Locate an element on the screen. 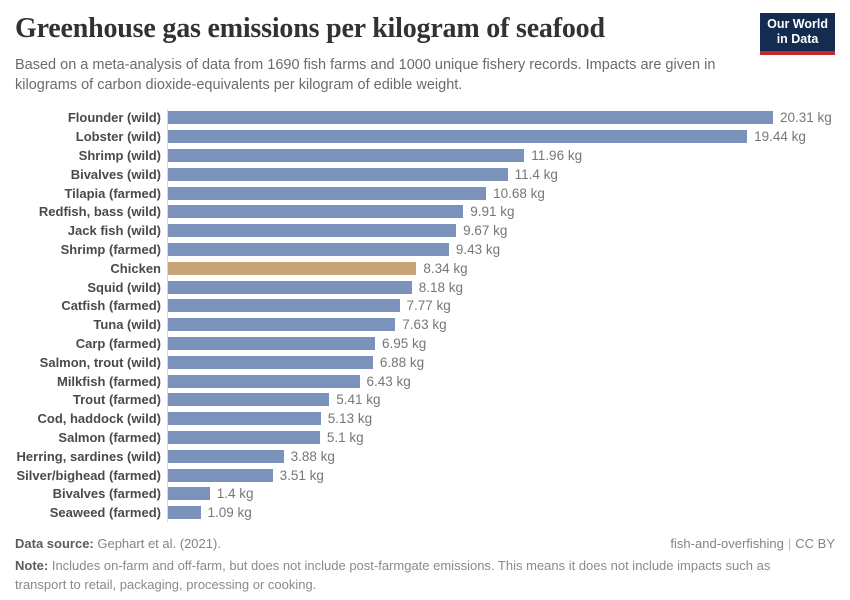  bar-value-label: 11.96 kg is located at coordinates (557, 156).